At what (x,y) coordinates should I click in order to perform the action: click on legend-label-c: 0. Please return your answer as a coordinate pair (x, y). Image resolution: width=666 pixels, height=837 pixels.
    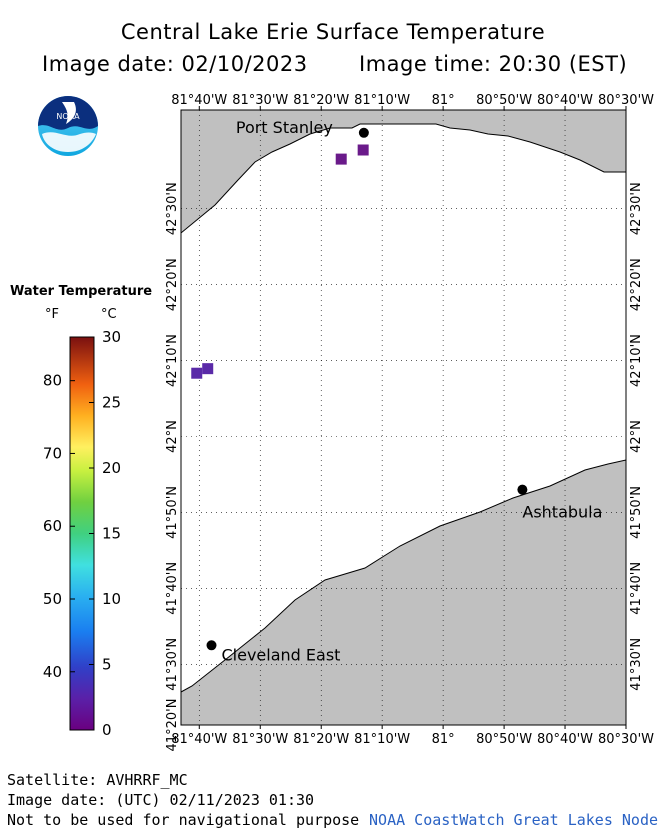
    Looking at the image, I should click on (107, 730).